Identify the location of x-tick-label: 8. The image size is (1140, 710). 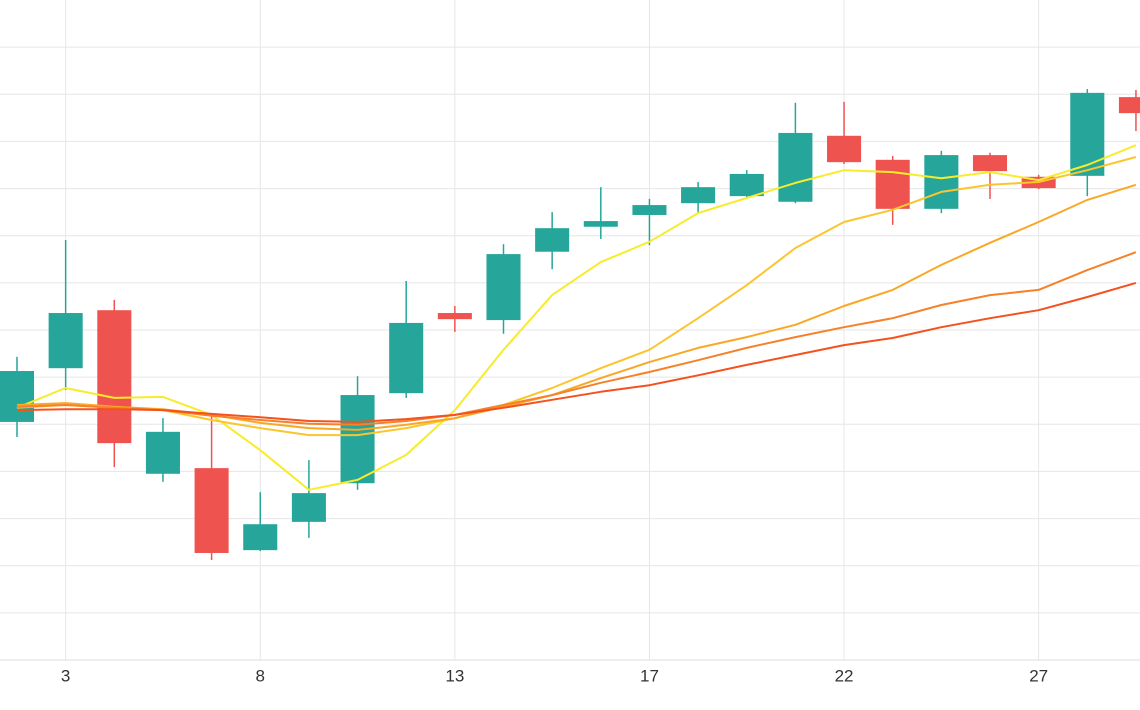
(260, 675).